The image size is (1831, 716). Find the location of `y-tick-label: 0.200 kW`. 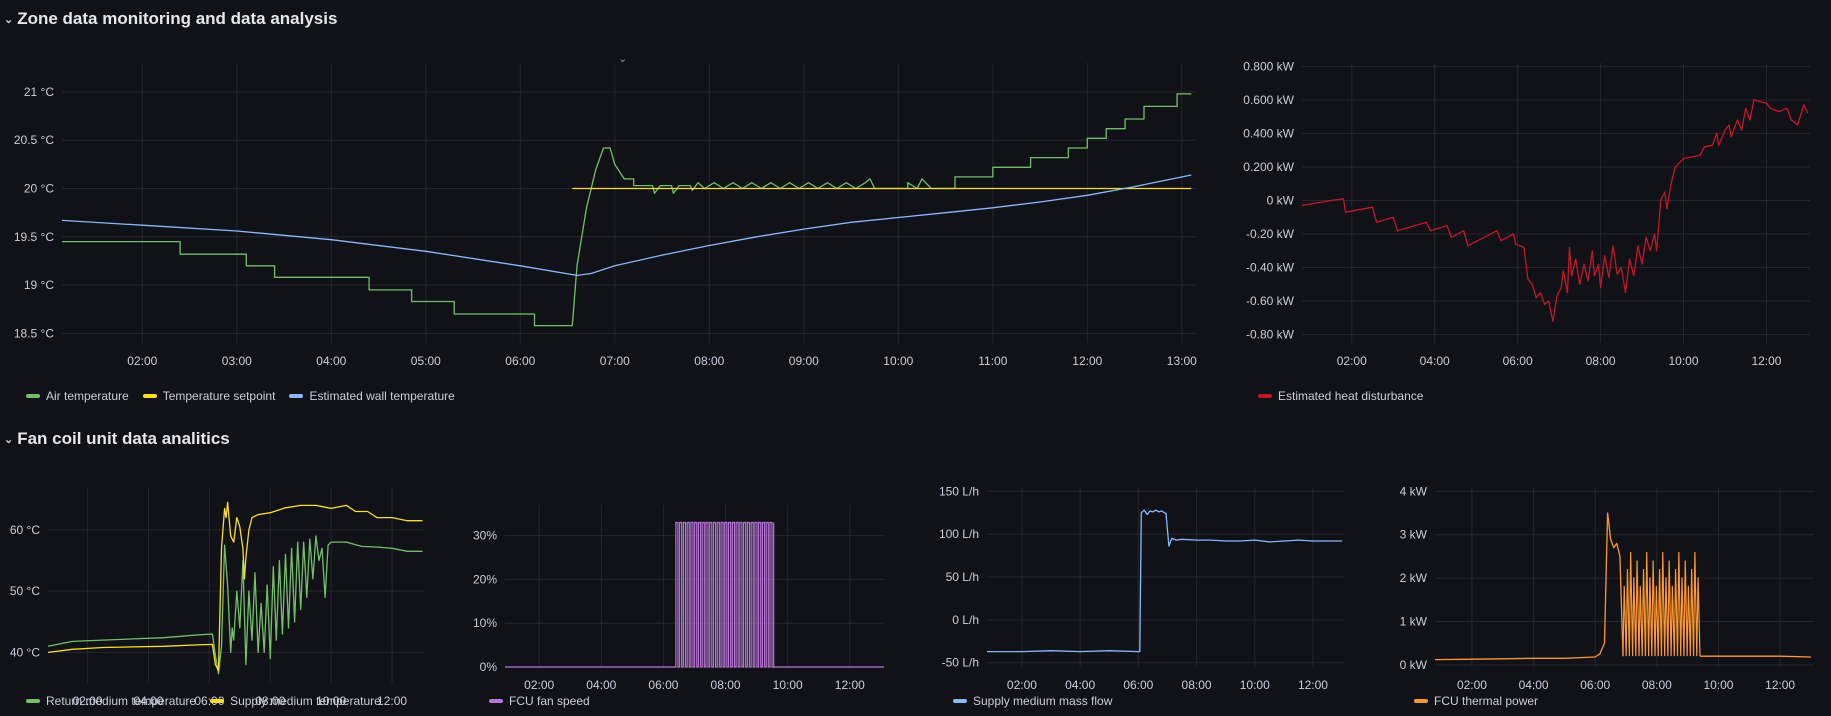

y-tick-label: 0.200 kW is located at coordinates (1268, 167).